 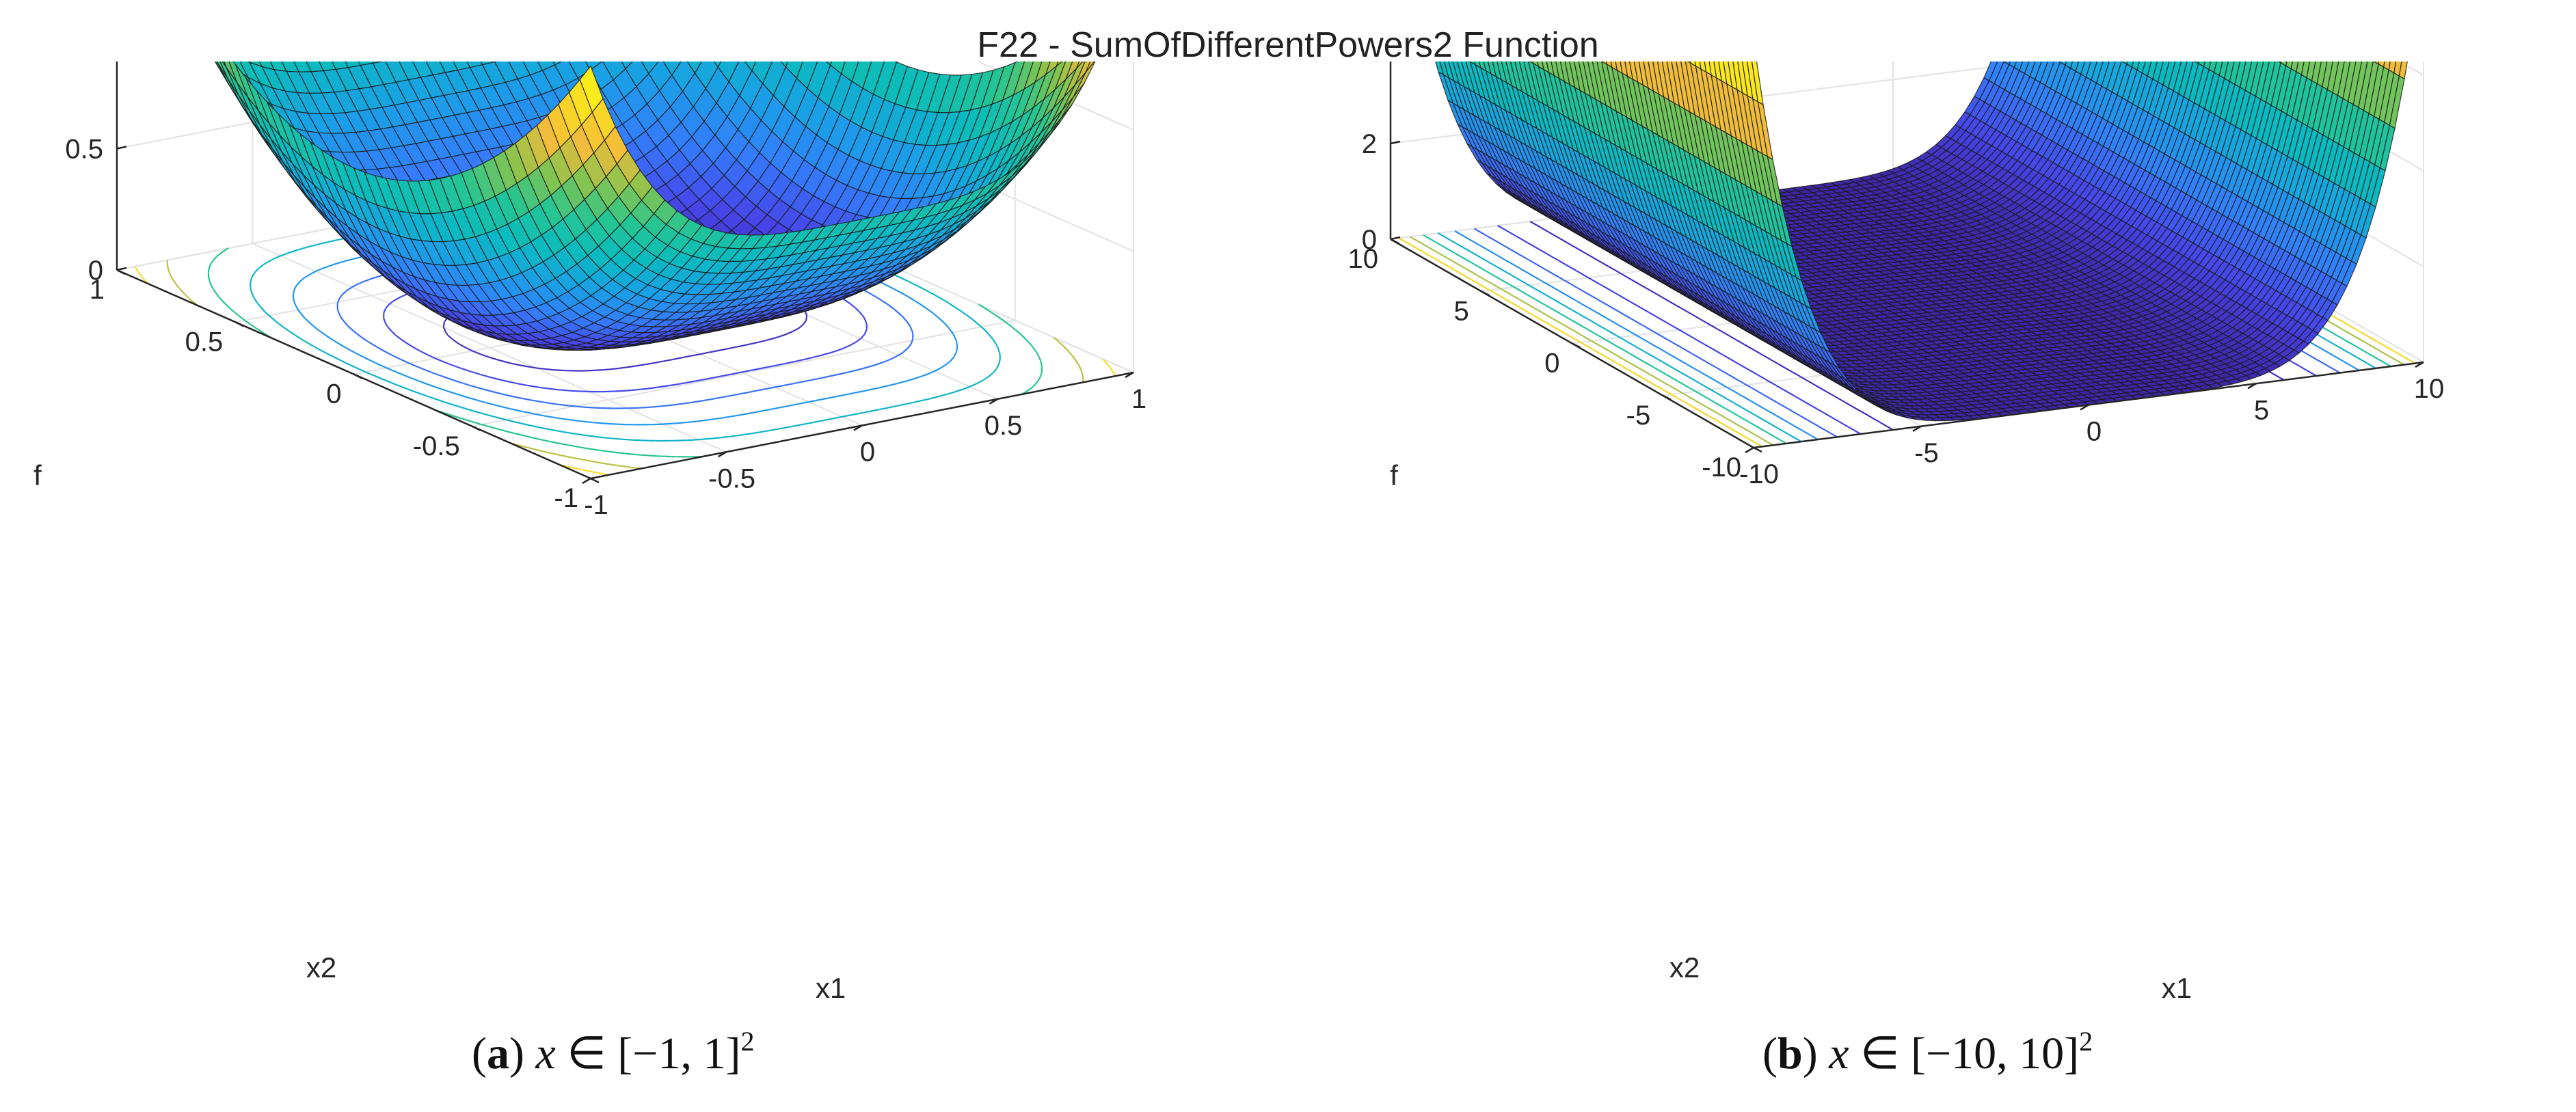 I want to click on z-tick, so click(x=121, y=148).